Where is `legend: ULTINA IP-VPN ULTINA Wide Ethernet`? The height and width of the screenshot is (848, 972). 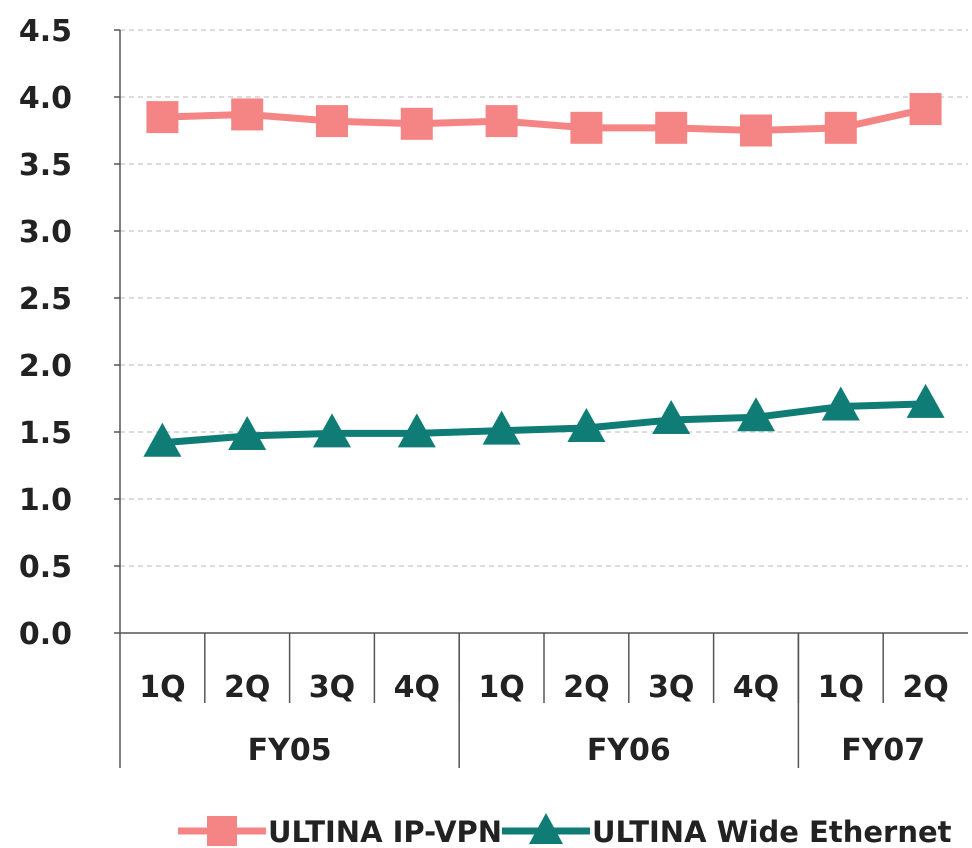 legend: ULTINA IP-VPN ULTINA Wide Ethernet is located at coordinates (565, 830).